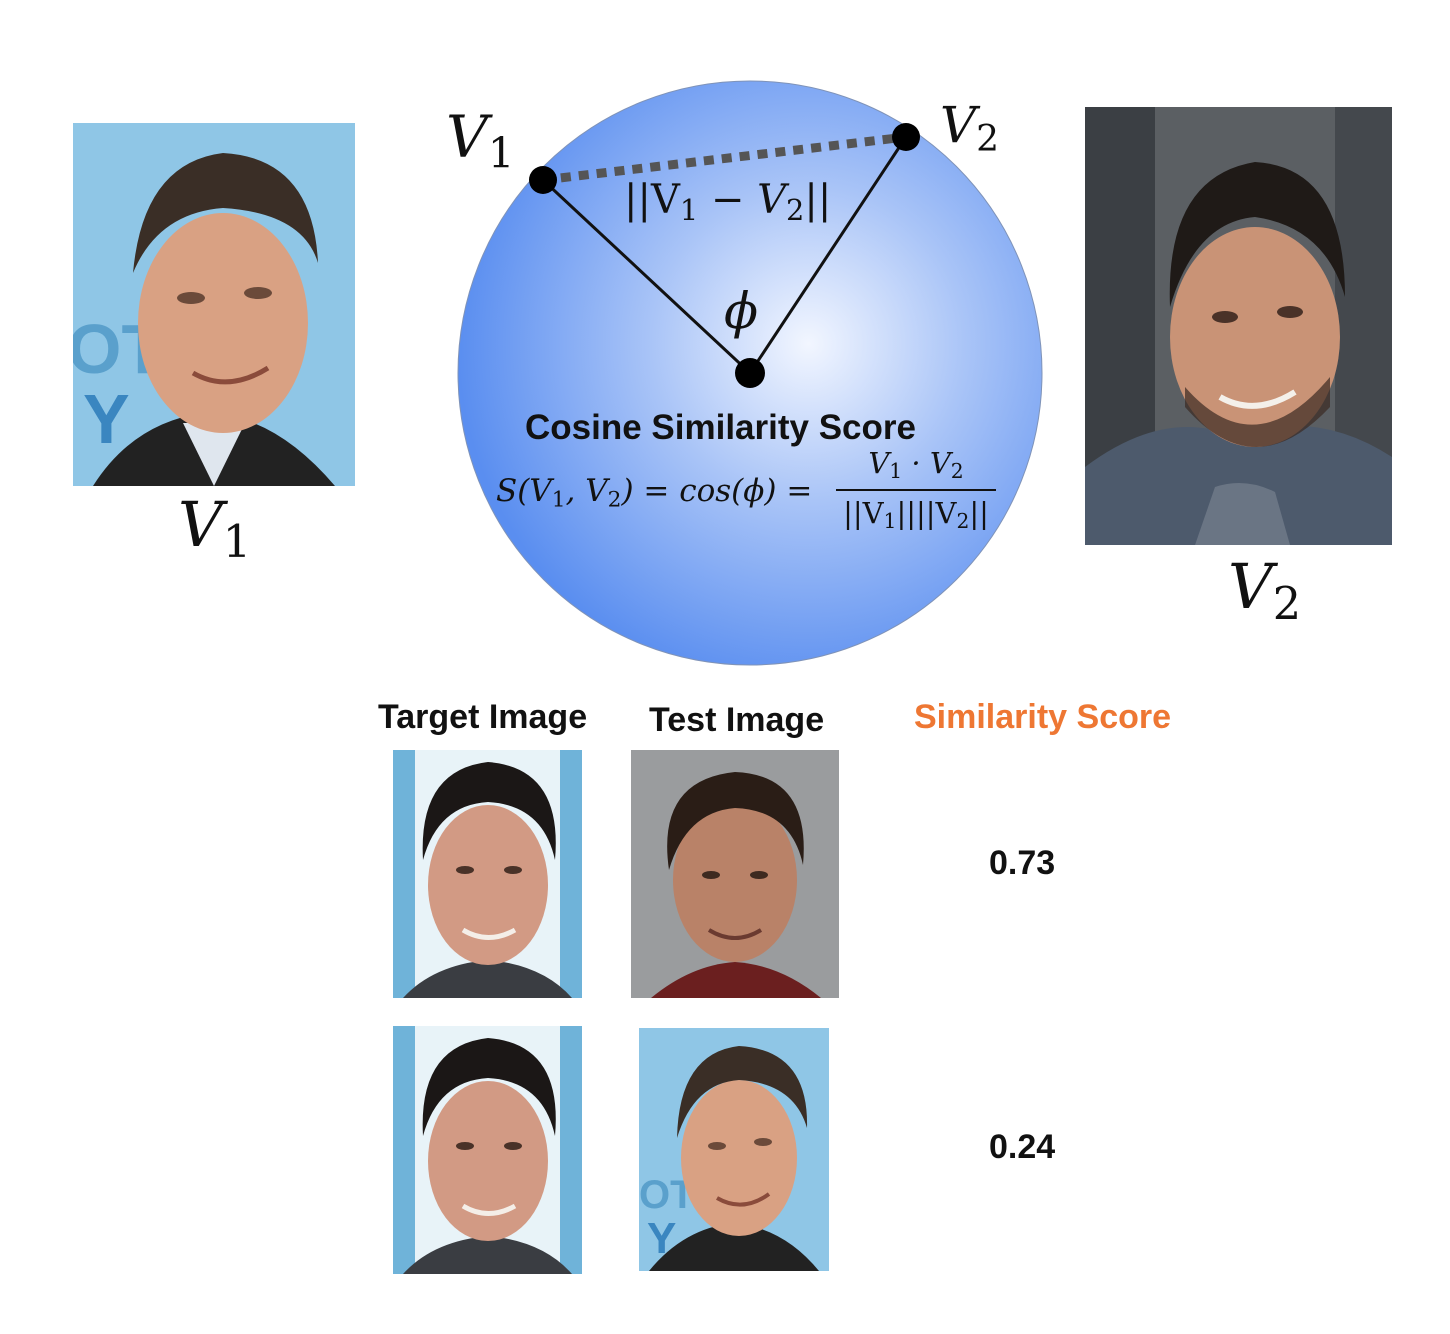  Describe the element at coordinates (1238, 326) in the screenshot. I see `photo-v2` at that location.